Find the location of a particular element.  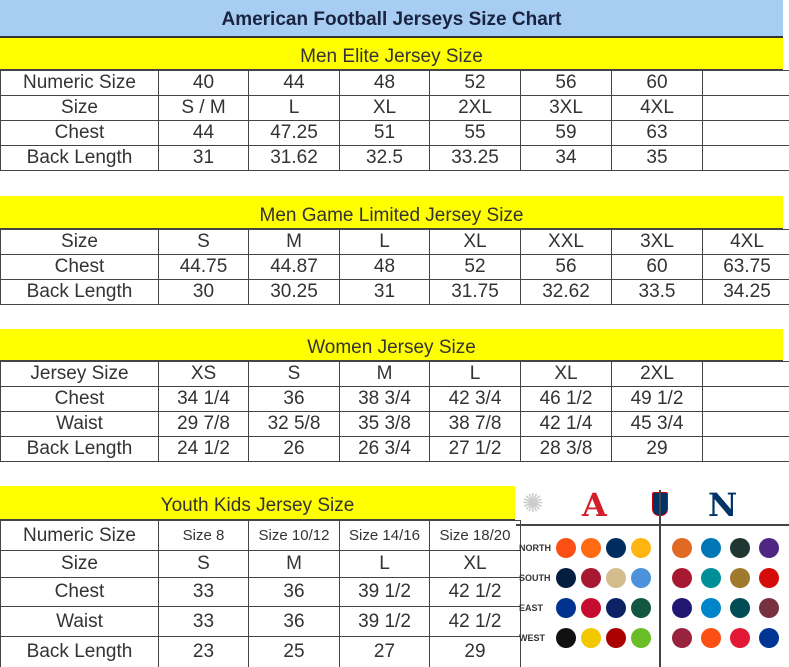

table-cell: S / M is located at coordinates (203, 108).